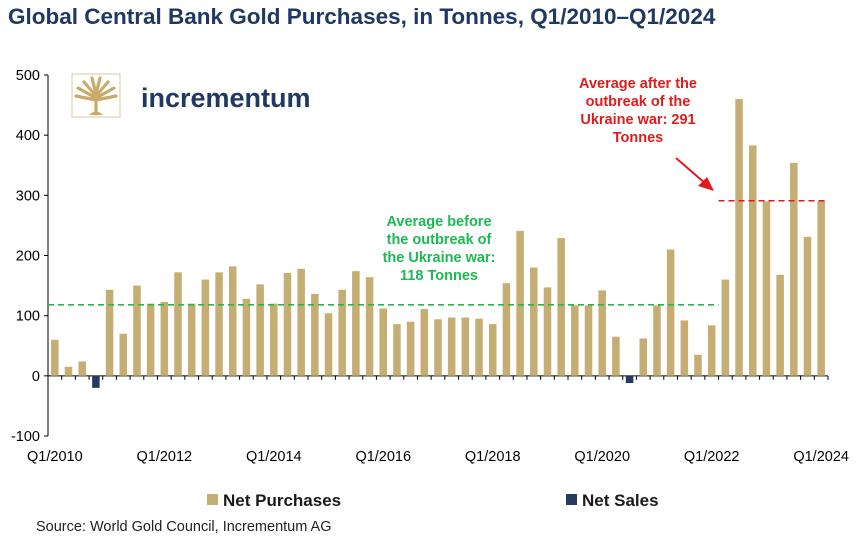 This screenshot has width=860, height=544. Describe the element at coordinates (226, 98) in the screenshot. I see `logo-wordmark: incrementum` at that location.